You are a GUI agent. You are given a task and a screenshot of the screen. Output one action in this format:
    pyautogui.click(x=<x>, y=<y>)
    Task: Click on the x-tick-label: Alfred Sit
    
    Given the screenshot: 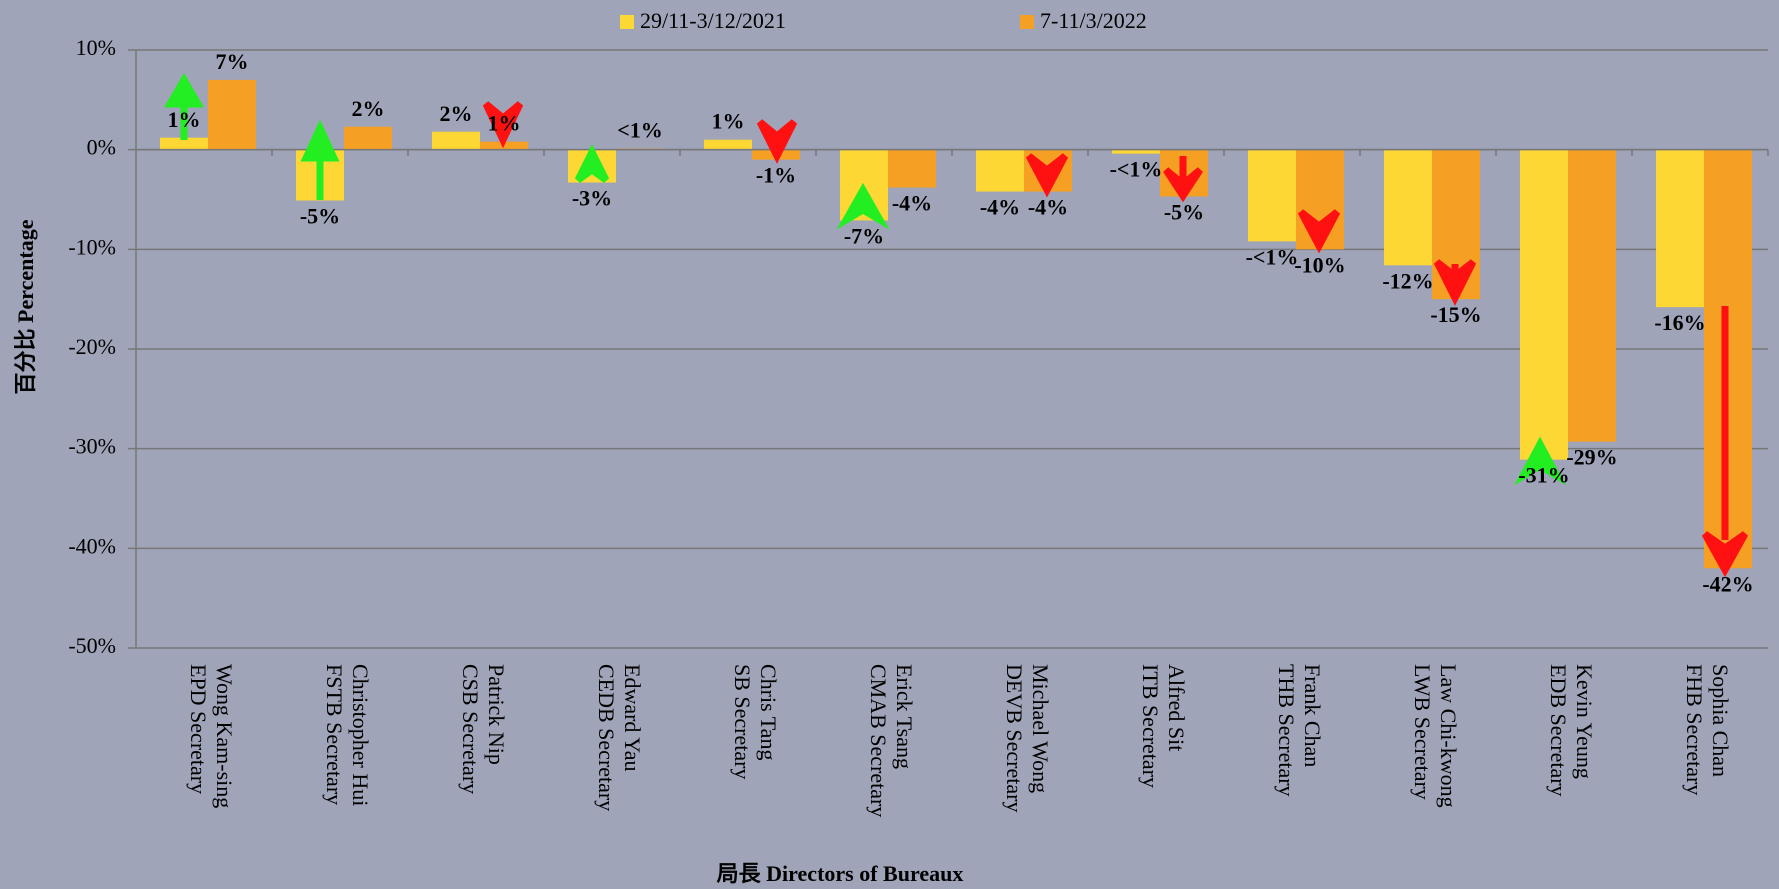 What is the action you would take?
    pyautogui.click(x=1176, y=707)
    